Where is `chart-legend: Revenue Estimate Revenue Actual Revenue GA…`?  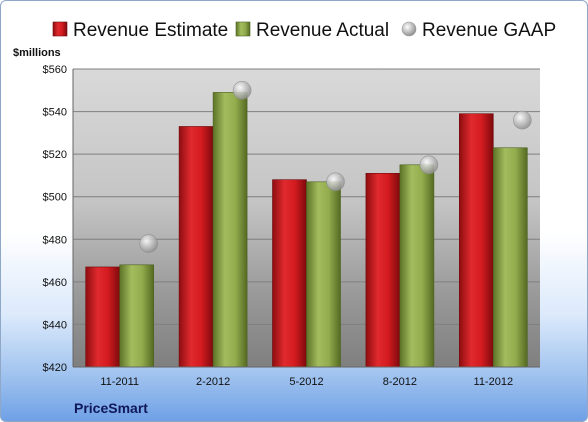
chart-legend: Revenue Estimate Revenue Actual Revenue GA… is located at coordinates (304, 30).